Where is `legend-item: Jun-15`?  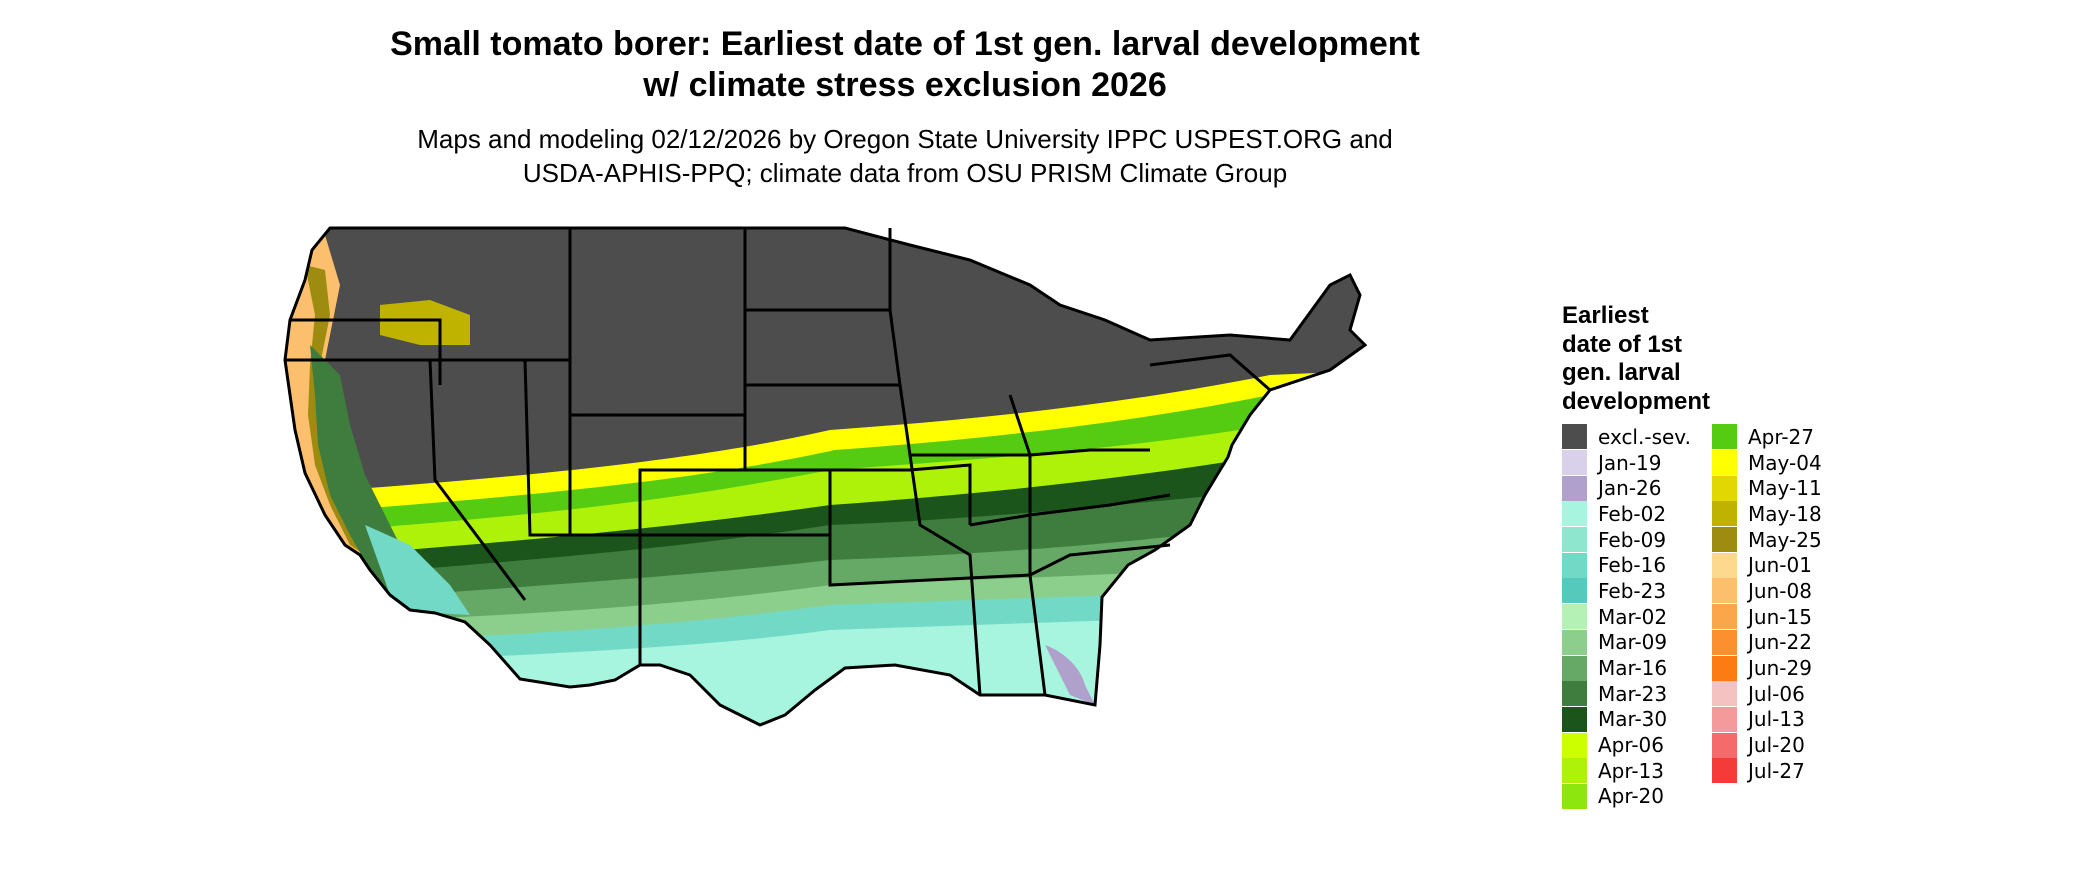
legend-item: Jun-15 is located at coordinates (1780, 617).